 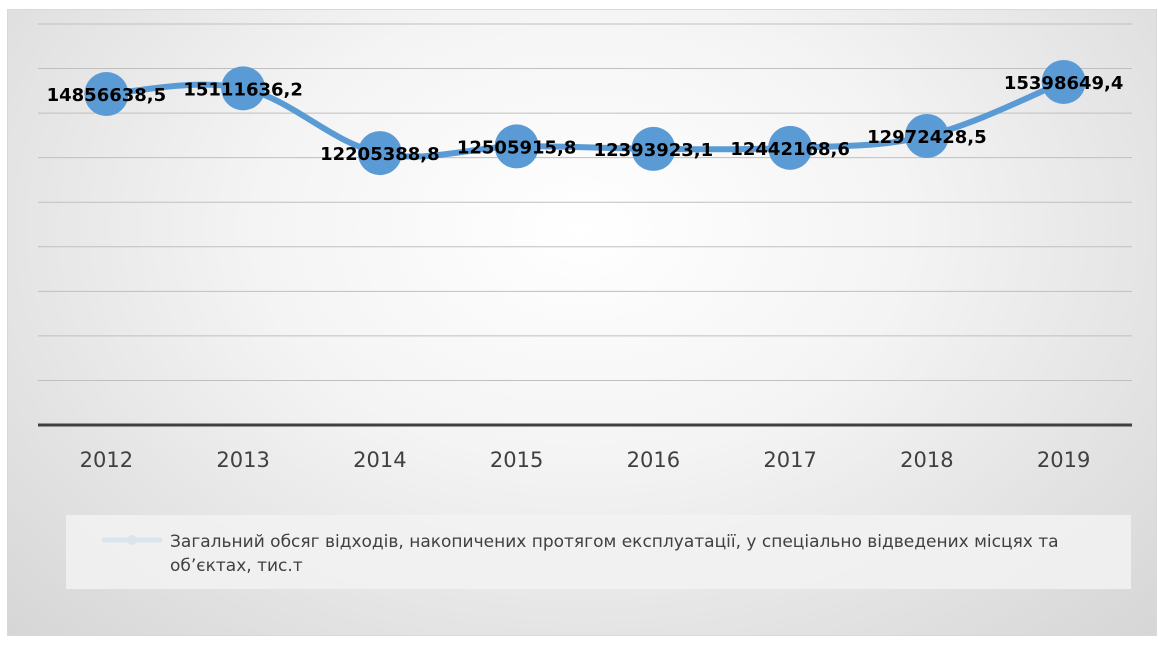 I want to click on x-tick-label: 2019, so click(x=1063, y=460).